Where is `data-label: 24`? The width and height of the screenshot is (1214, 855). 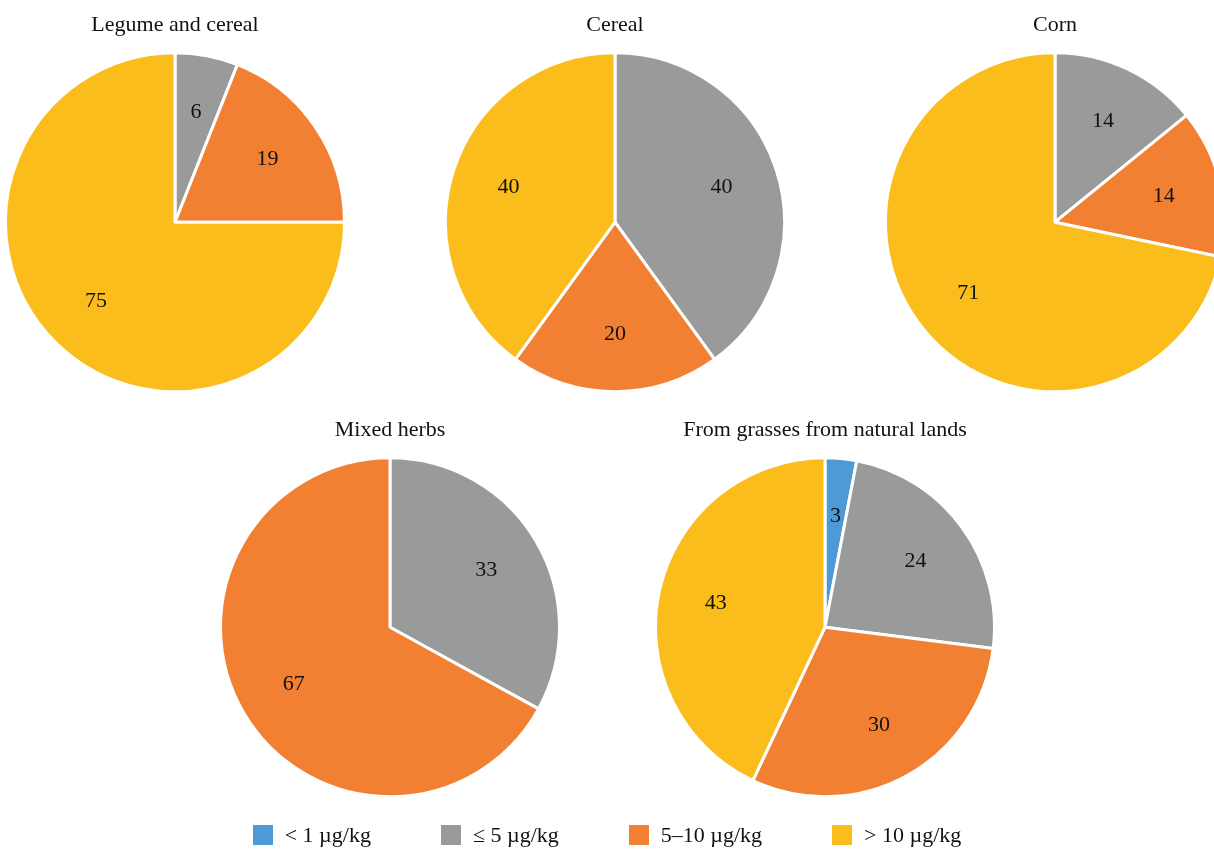 data-label: 24 is located at coordinates (915, 560).